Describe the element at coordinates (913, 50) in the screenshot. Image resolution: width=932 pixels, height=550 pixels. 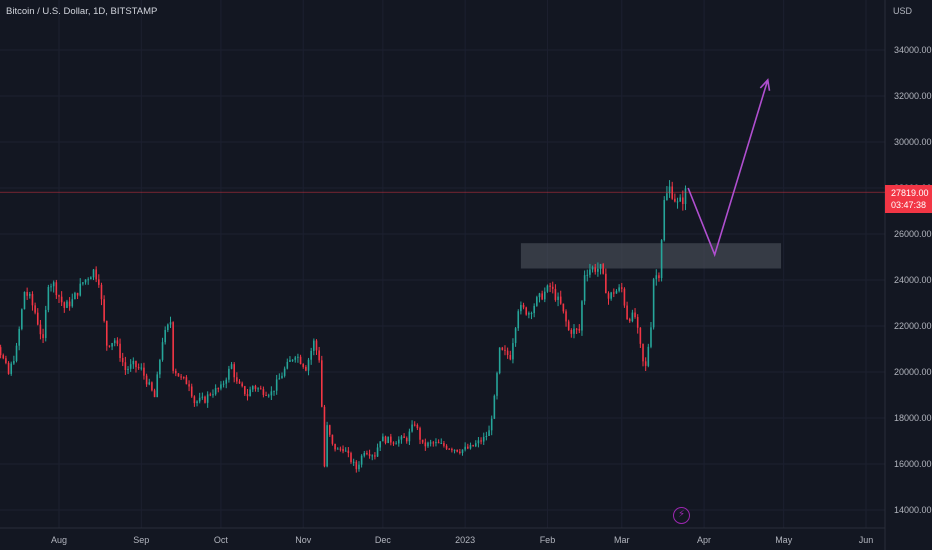
I see `y-tick-label: 34000.00` at that location.